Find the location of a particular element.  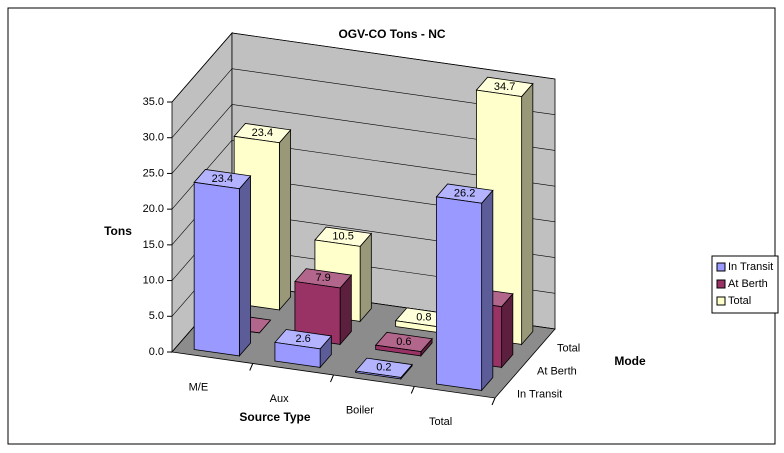

z-axis-label: Mode is located at coordinates (630, 361).